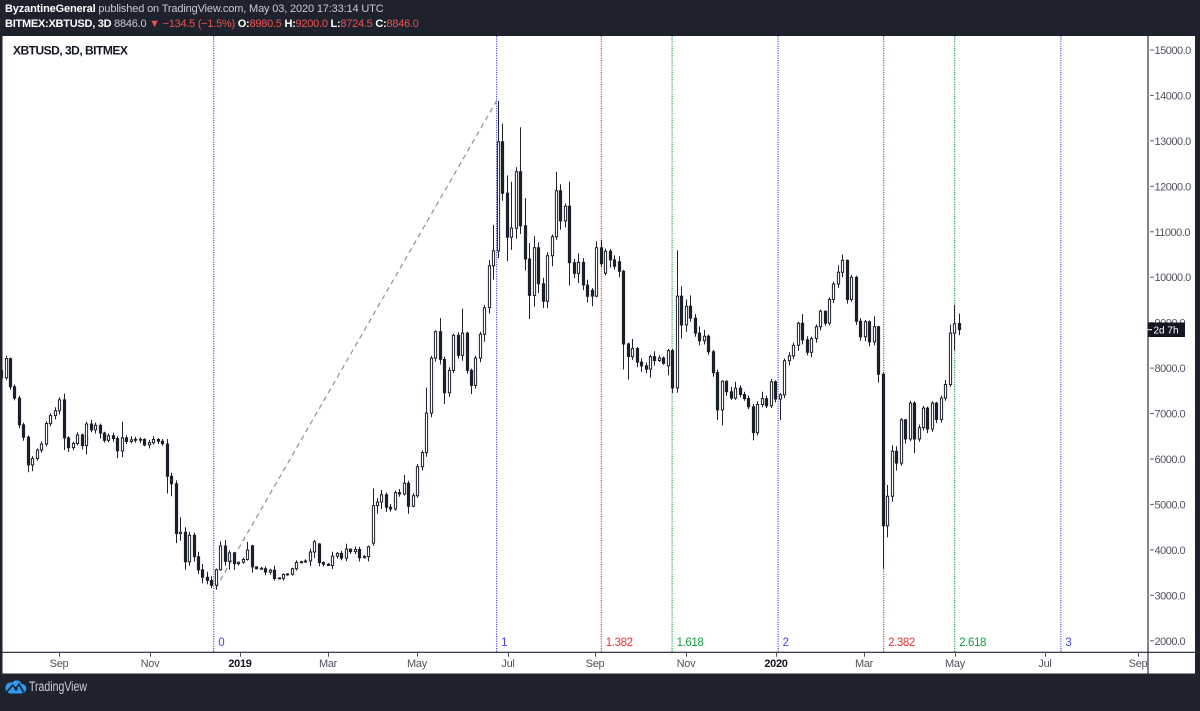 The height and width of the screenshot is (711, 1200). I want to click on svg-text: XBTUSD, 3D, BITMEX, so click(70, 51).